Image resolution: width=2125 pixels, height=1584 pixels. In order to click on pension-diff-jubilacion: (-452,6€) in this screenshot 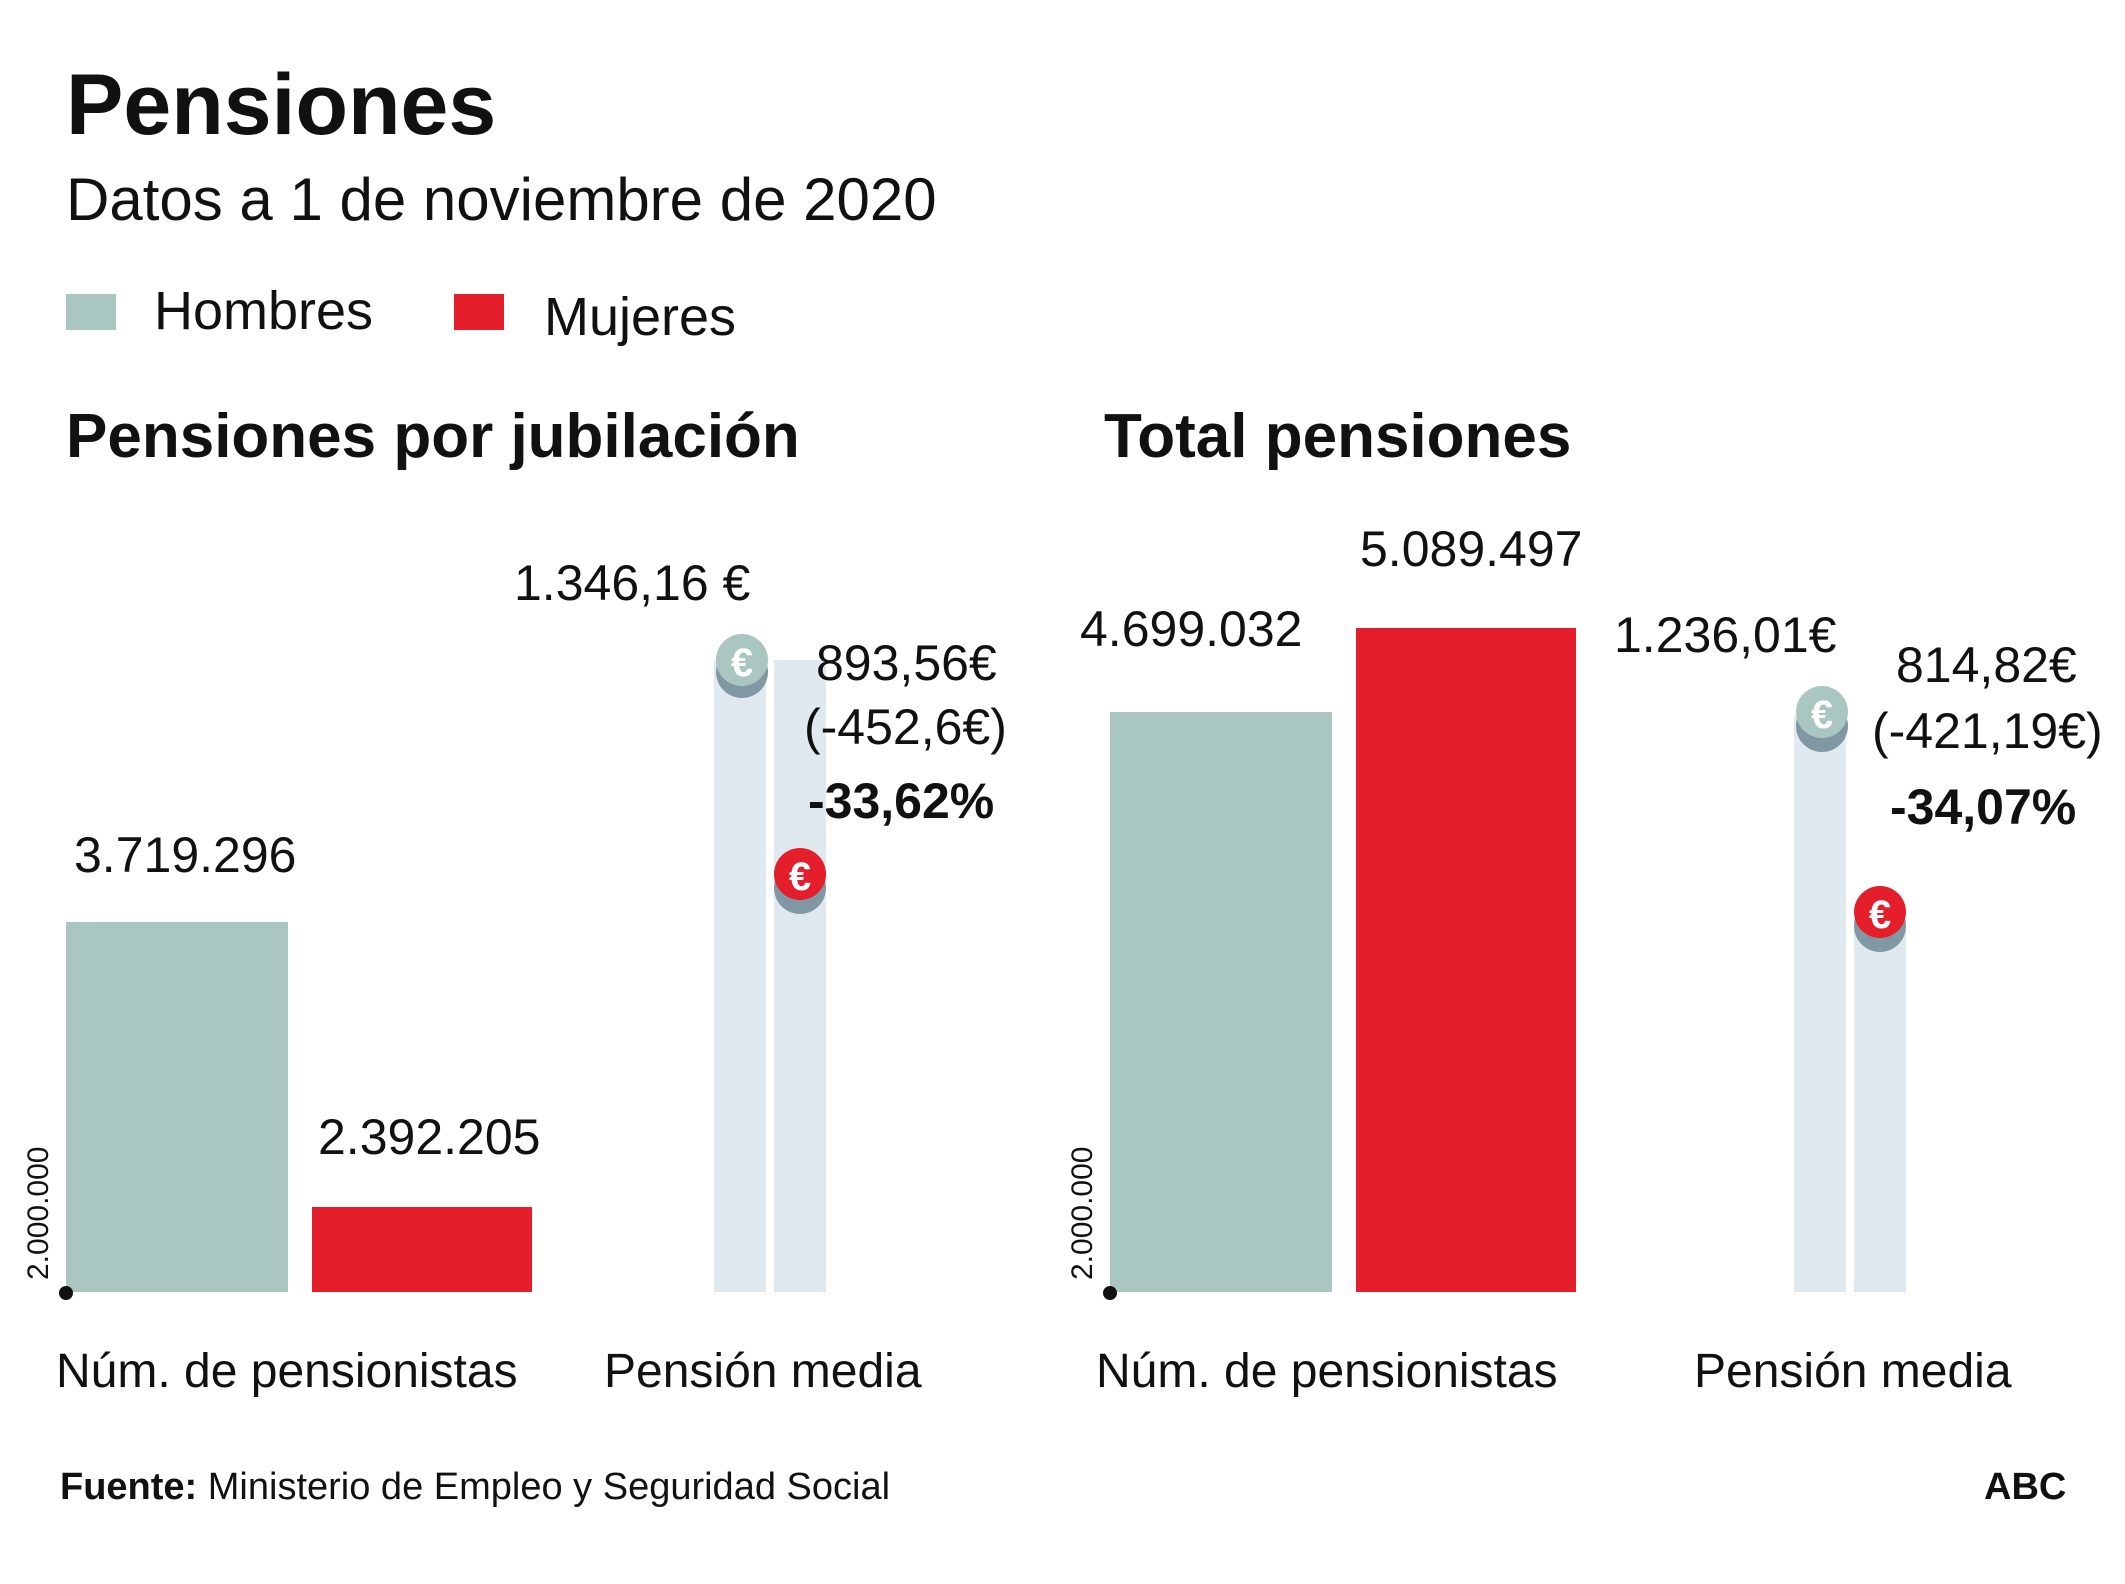, I will do `click(905, 727)`.